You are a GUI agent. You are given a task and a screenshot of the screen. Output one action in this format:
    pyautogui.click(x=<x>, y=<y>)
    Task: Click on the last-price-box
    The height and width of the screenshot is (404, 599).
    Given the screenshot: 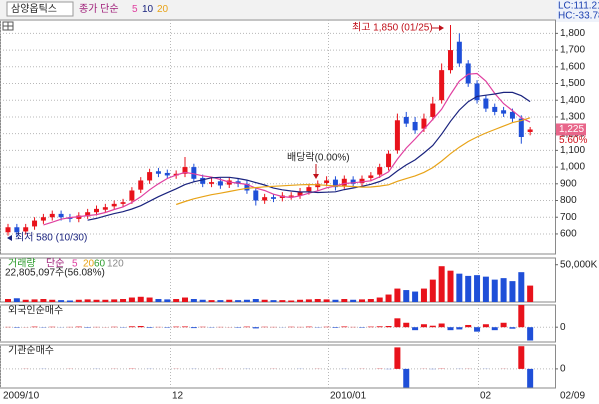 What is the action you would take?
    pyautogui.click(x=571, y=129)
    